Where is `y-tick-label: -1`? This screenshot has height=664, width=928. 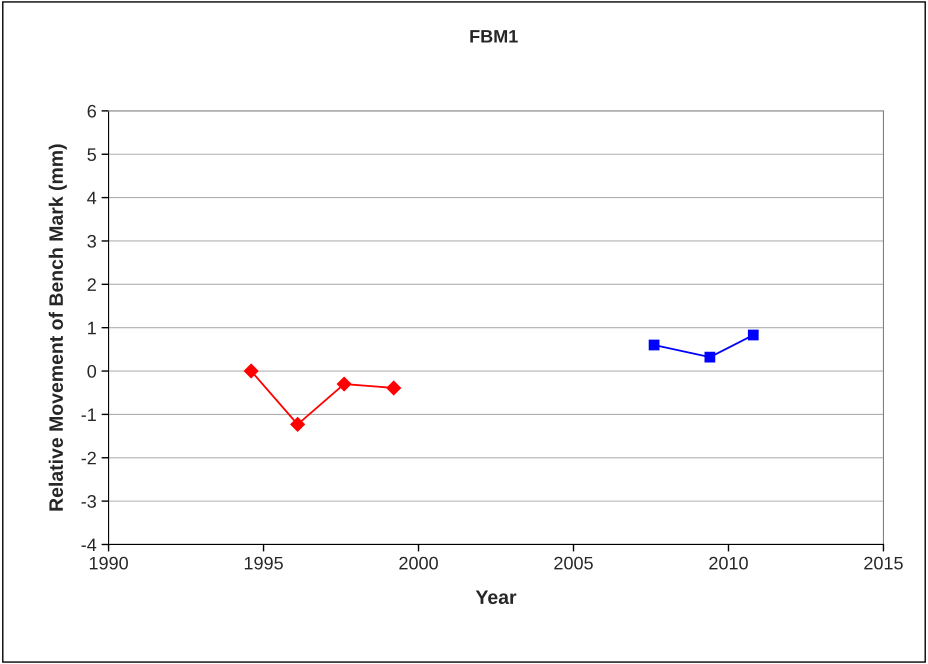
y-tick-label: -1 is located at coordinates (89, 414).